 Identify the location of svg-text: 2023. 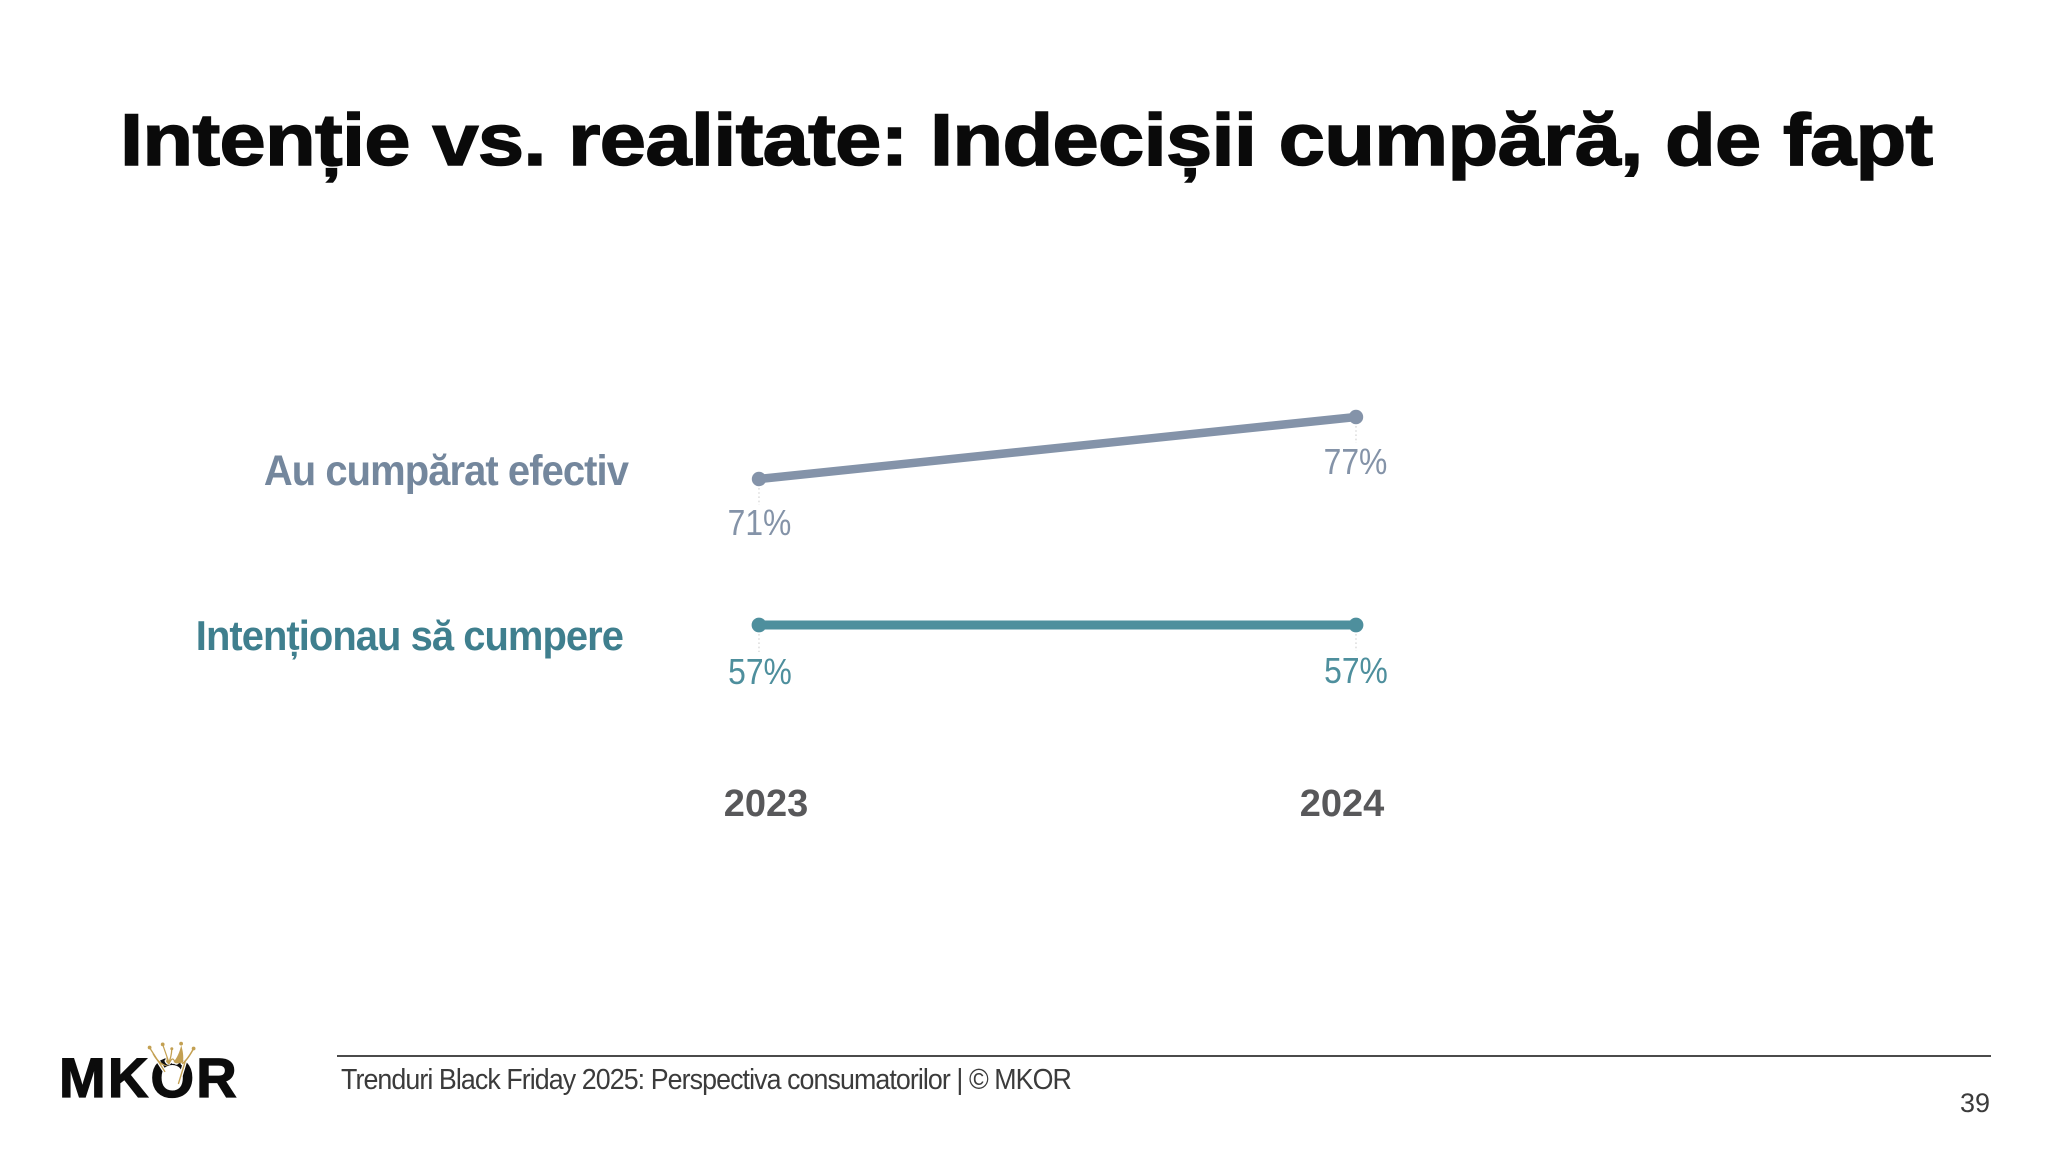
(766, 804).